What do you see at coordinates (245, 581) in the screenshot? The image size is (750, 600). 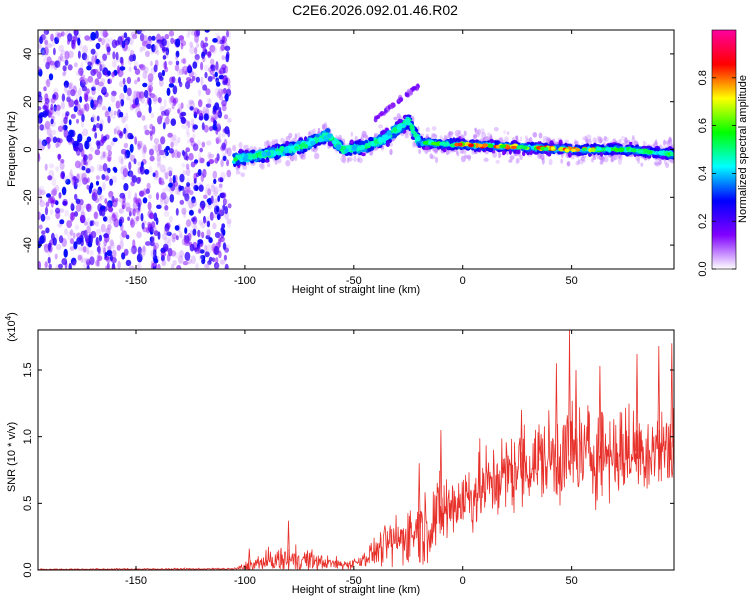 I see `snr-x-tick-label: -100` at bounding box center [245, 581].